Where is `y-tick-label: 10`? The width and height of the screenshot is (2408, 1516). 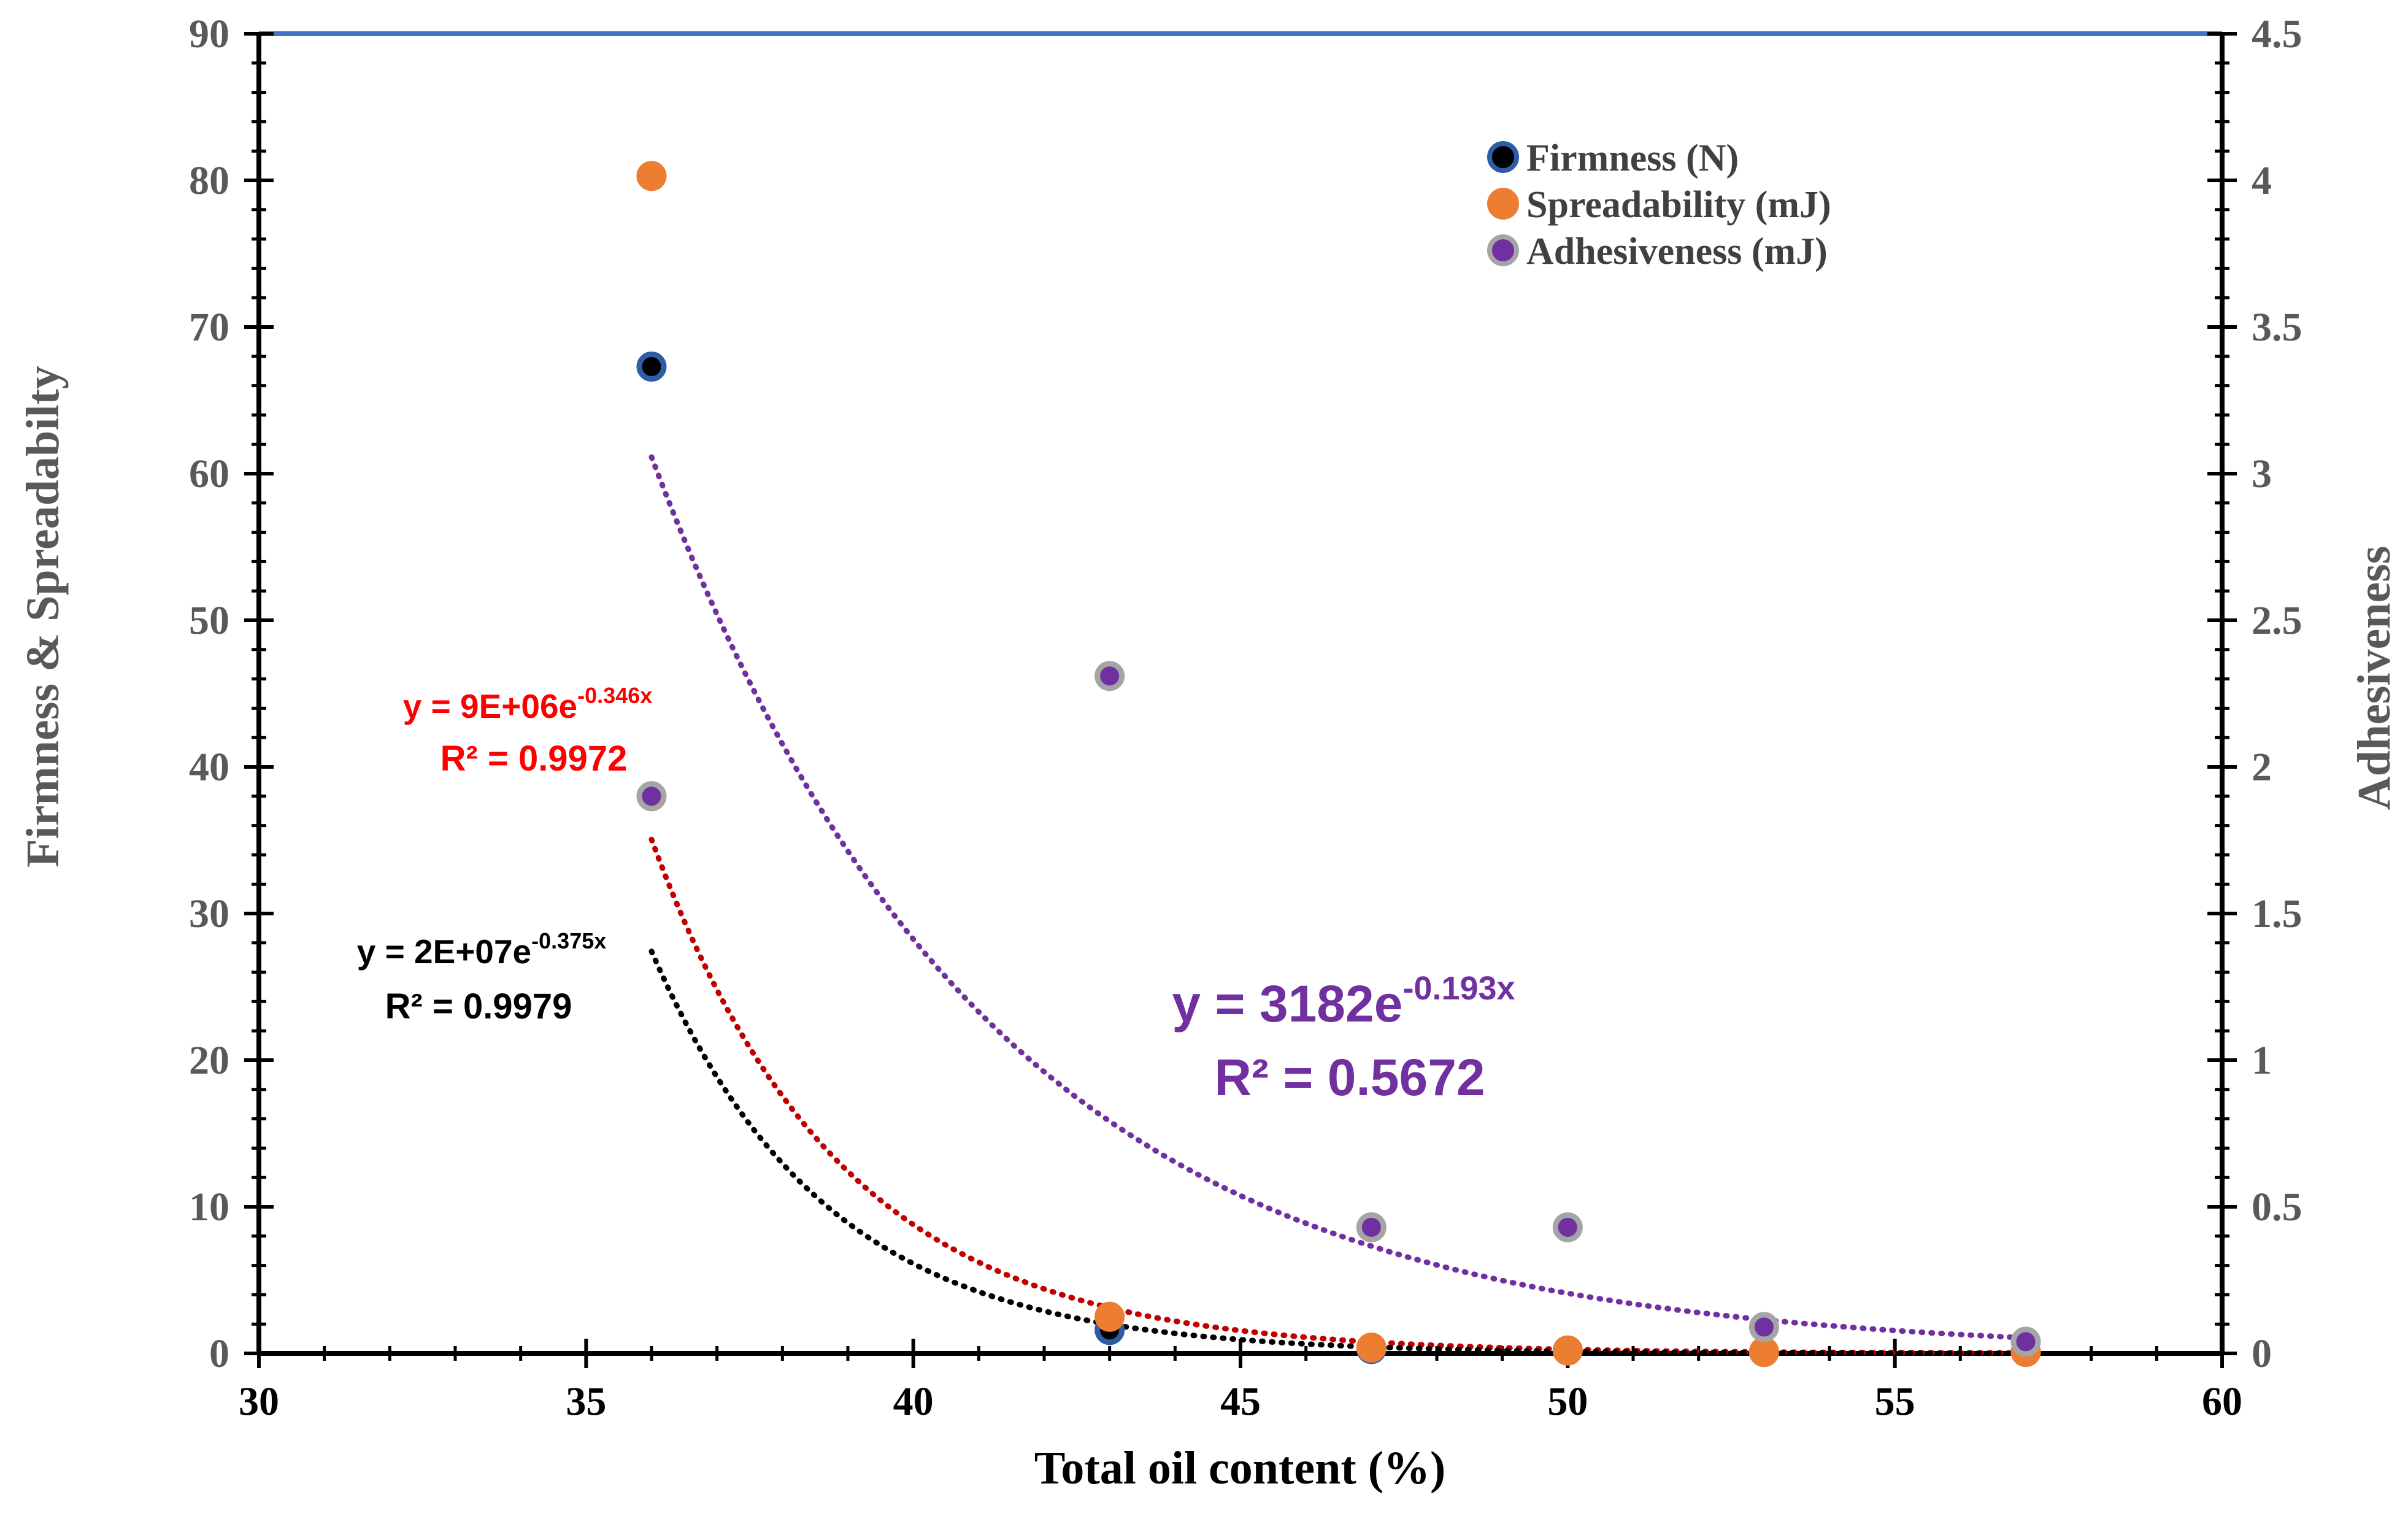 y-tick-label: 10 is located at coordinates (209, 1207).